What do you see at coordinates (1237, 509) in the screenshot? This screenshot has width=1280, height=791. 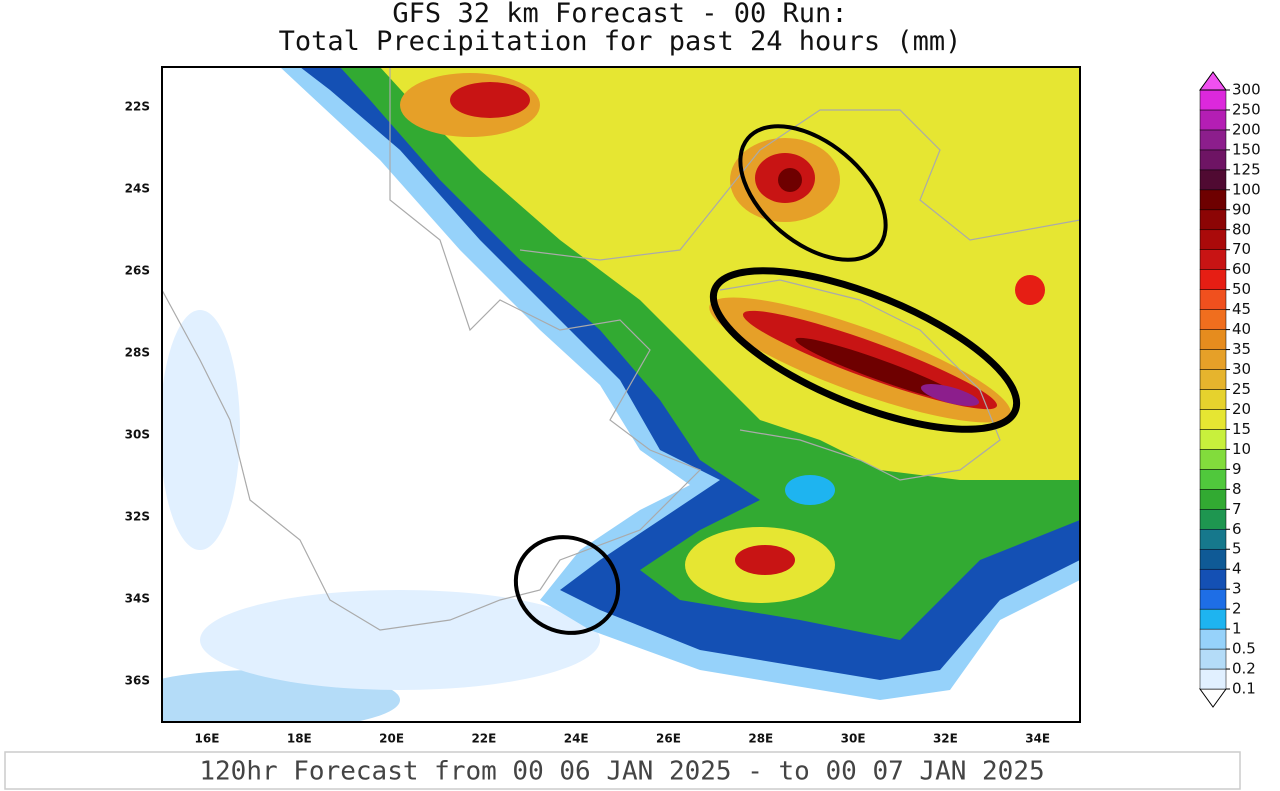 I see `colorbar-label: 7` at bounding box center [1237, 509].